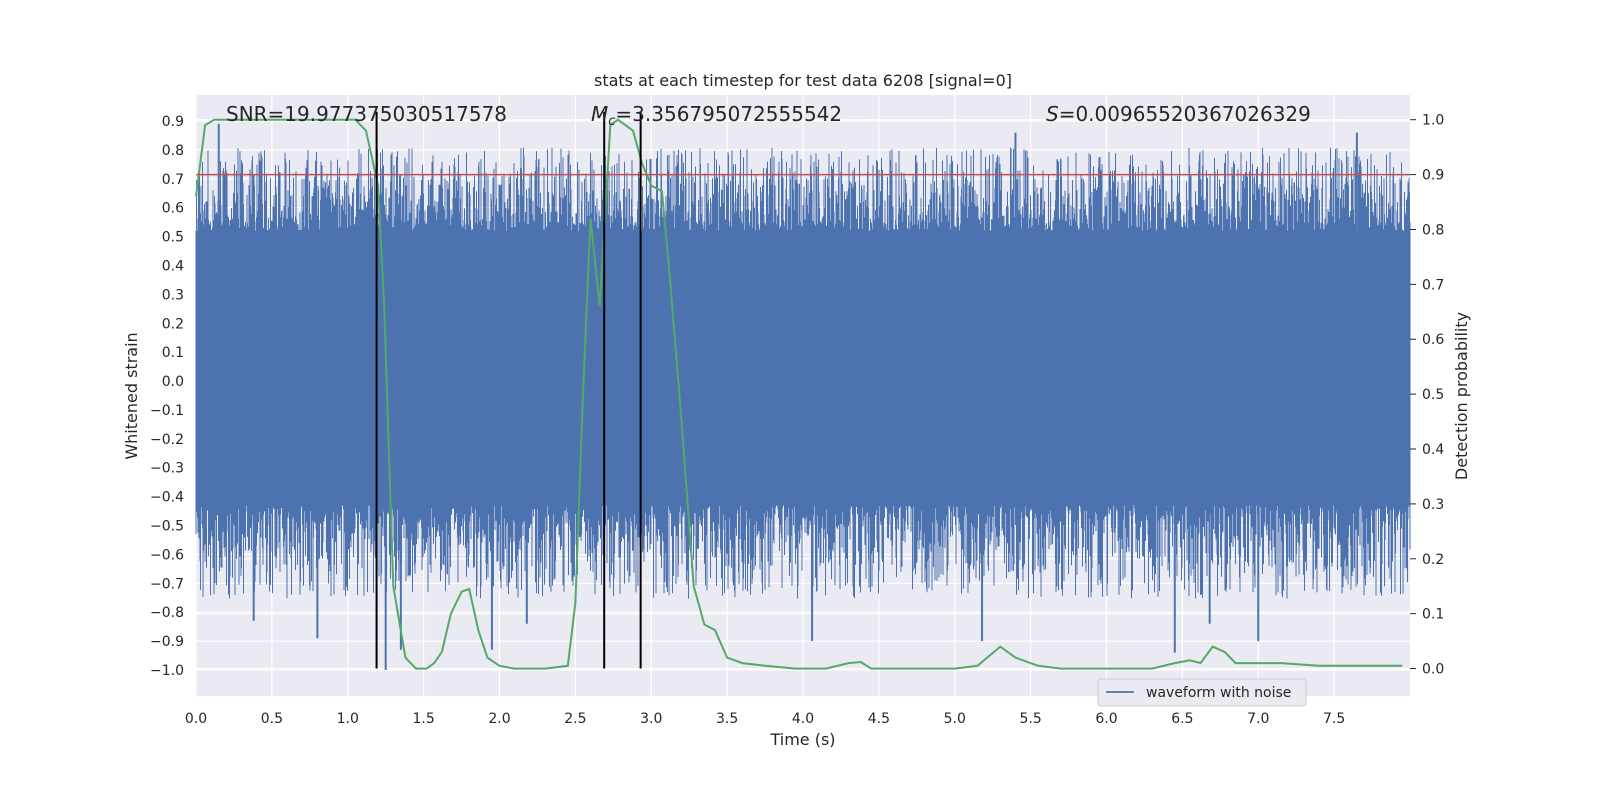 The width and height of the screenshot is (1600, 804). I want to click on x-tick-label: 4.5, so click(879, 719).